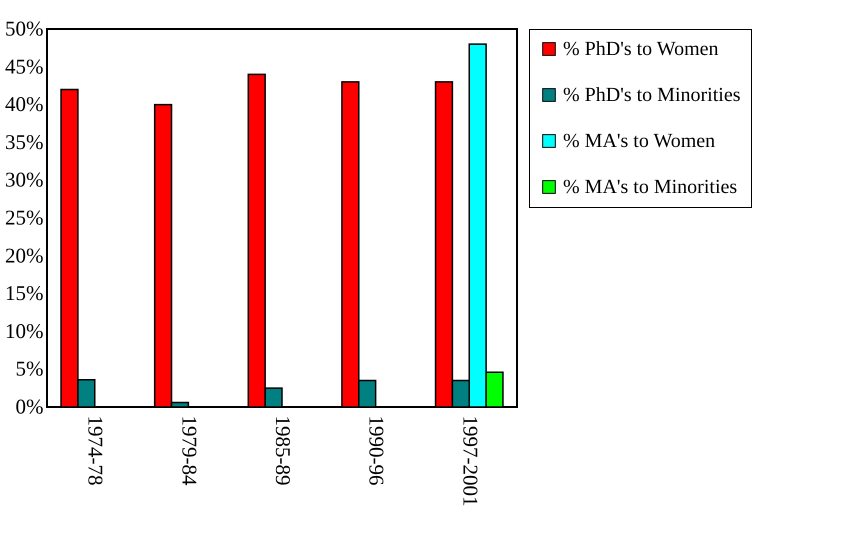  Describe the element at coordinates (652, 95) in the screenshot. I see `legend-label: % PhD's to Minorities` at that location.